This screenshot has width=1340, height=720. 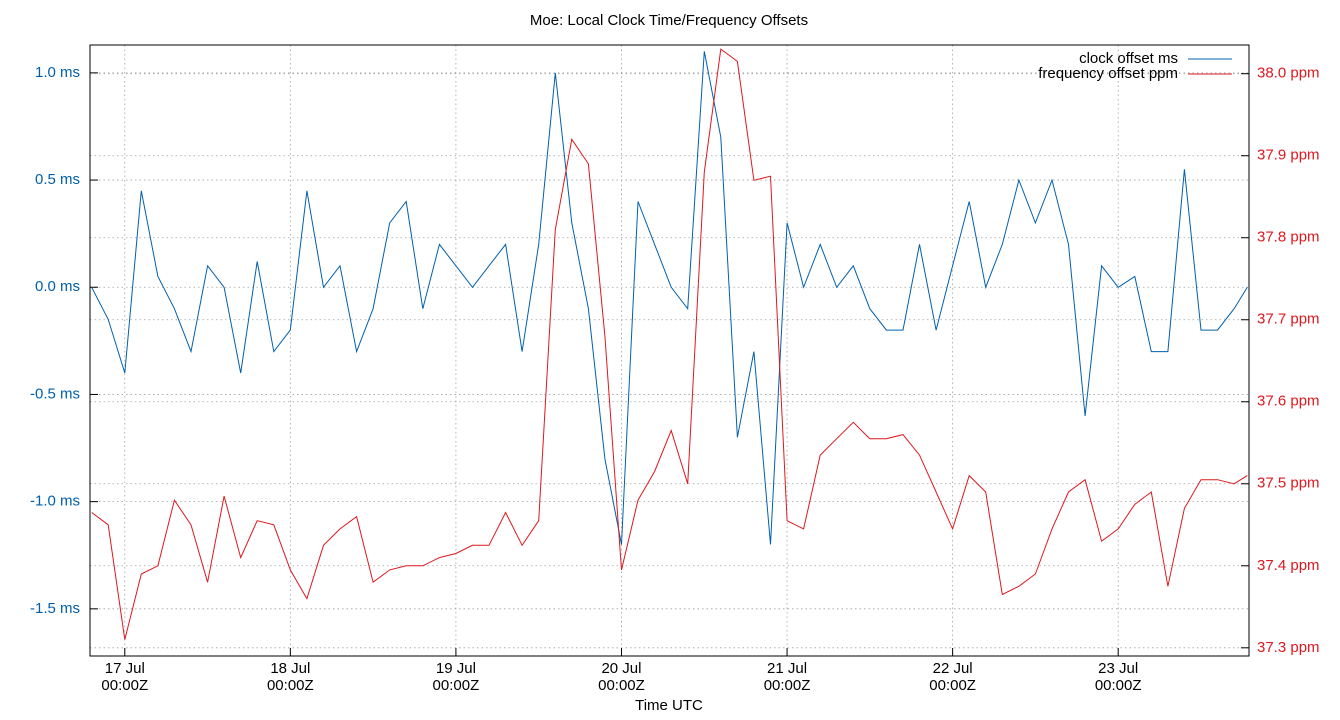 I want to click on y-tick-label: -1.5 ms, so click(x=55, y=608).